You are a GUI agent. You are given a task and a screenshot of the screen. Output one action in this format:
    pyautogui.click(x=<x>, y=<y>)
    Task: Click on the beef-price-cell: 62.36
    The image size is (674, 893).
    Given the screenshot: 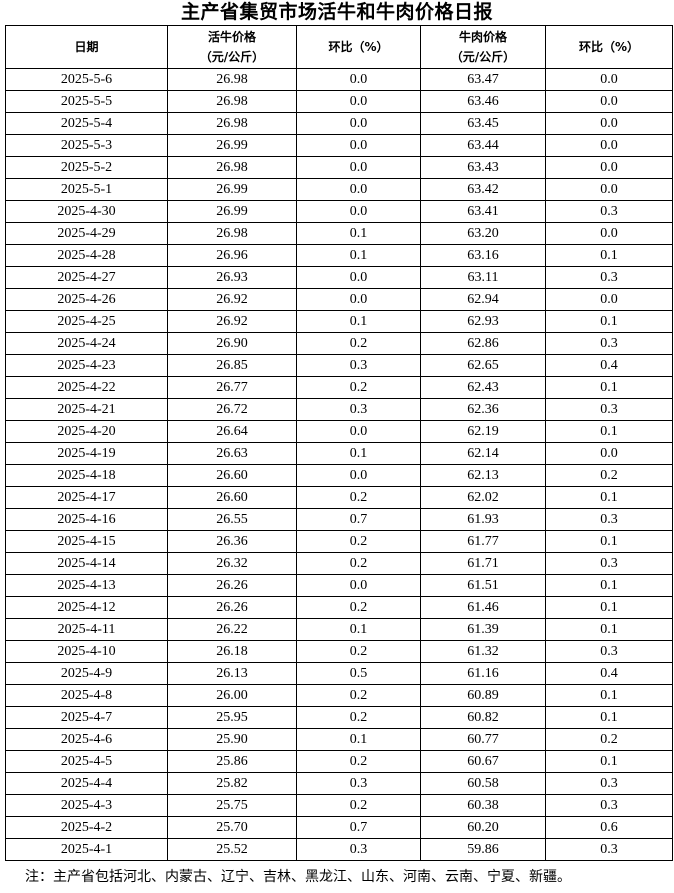 What is the action you would take?
    pyautogui.click(x=483, y=409)
    